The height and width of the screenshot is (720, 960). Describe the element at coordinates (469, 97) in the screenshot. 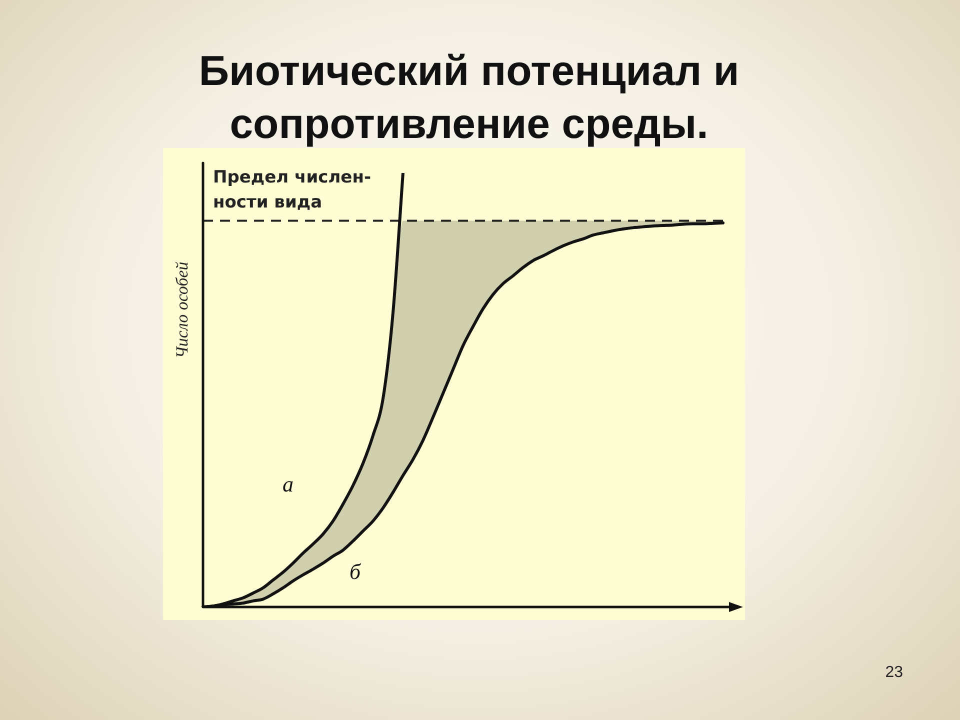

I see `chart-title: Биотический потенциал и сопротивление среды.` at that location.